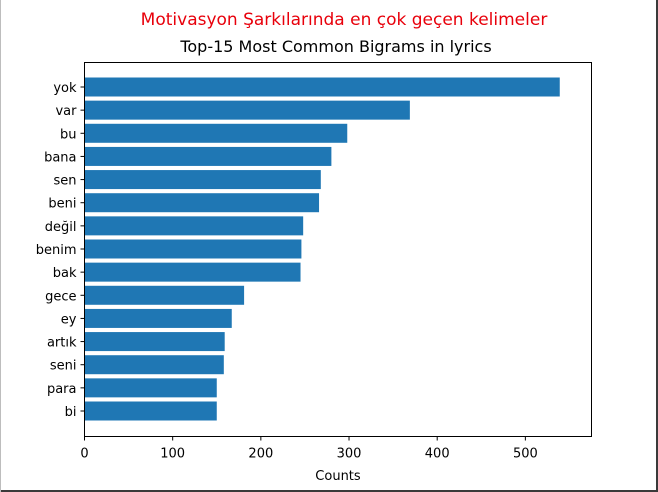 This screenshot has height=492, width=658. I want to click on y-tick-label: bana, so click(60, 157).